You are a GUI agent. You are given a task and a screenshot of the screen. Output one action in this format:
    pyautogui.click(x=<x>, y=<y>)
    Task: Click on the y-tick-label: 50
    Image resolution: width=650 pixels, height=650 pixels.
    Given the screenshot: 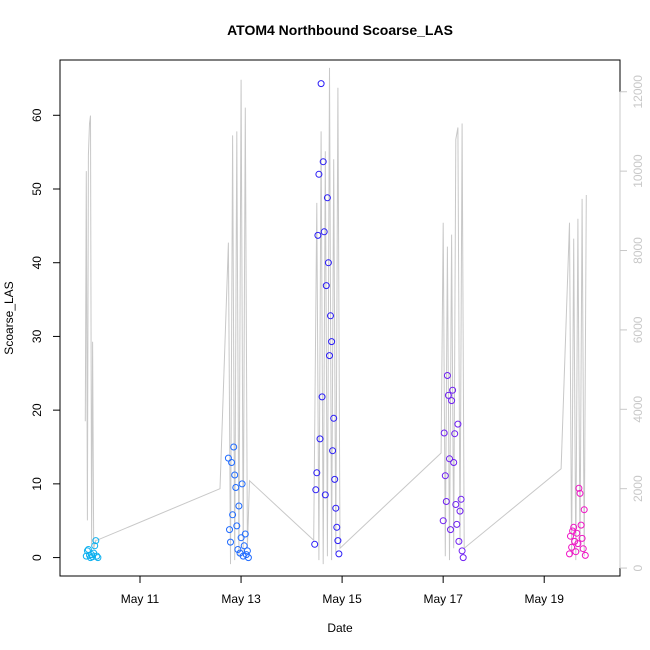 What is the action you would take?
    pyautogui.click(x=37, y=189)
    